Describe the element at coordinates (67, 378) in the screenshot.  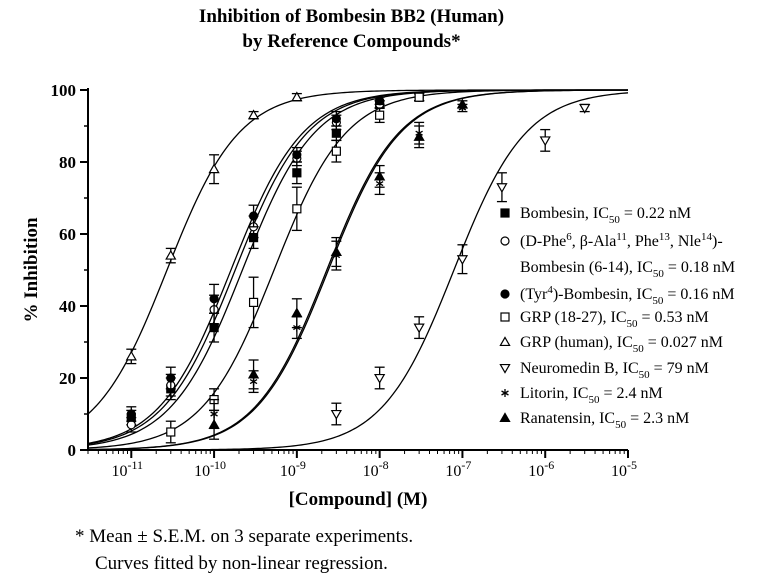
I see `y-tick-label: 20` at that location.